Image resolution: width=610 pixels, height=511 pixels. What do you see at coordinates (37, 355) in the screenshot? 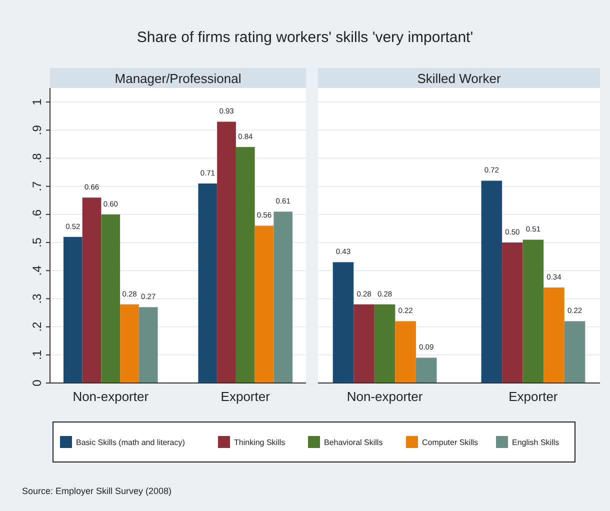
I see `y-tick-label: .1` at bounding box center [37, 355].